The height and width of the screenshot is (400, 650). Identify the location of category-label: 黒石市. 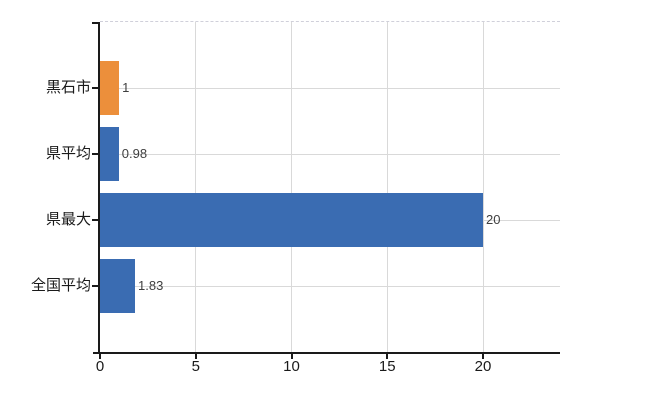
(68, 87).